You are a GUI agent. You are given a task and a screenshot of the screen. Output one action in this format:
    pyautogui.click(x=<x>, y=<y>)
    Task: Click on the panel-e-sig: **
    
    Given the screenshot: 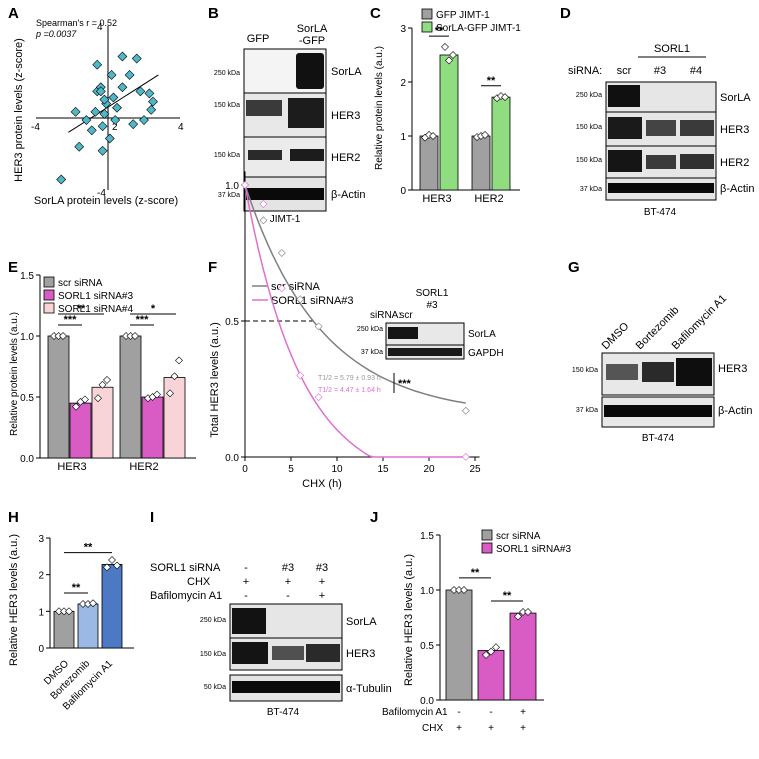 What is the action you would take?
    pyautogui.click(x=81, y=309)
    